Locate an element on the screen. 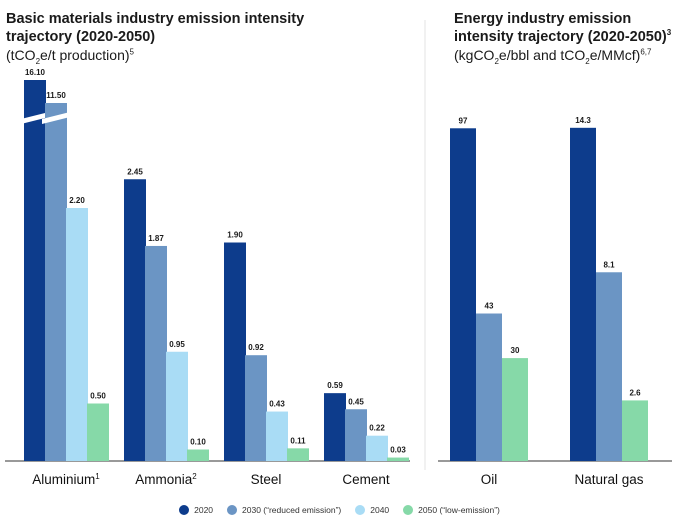 This screenshot has width=679, height=531. bar-aluminium-2050-low-emission is located at coordinates (98, 432).